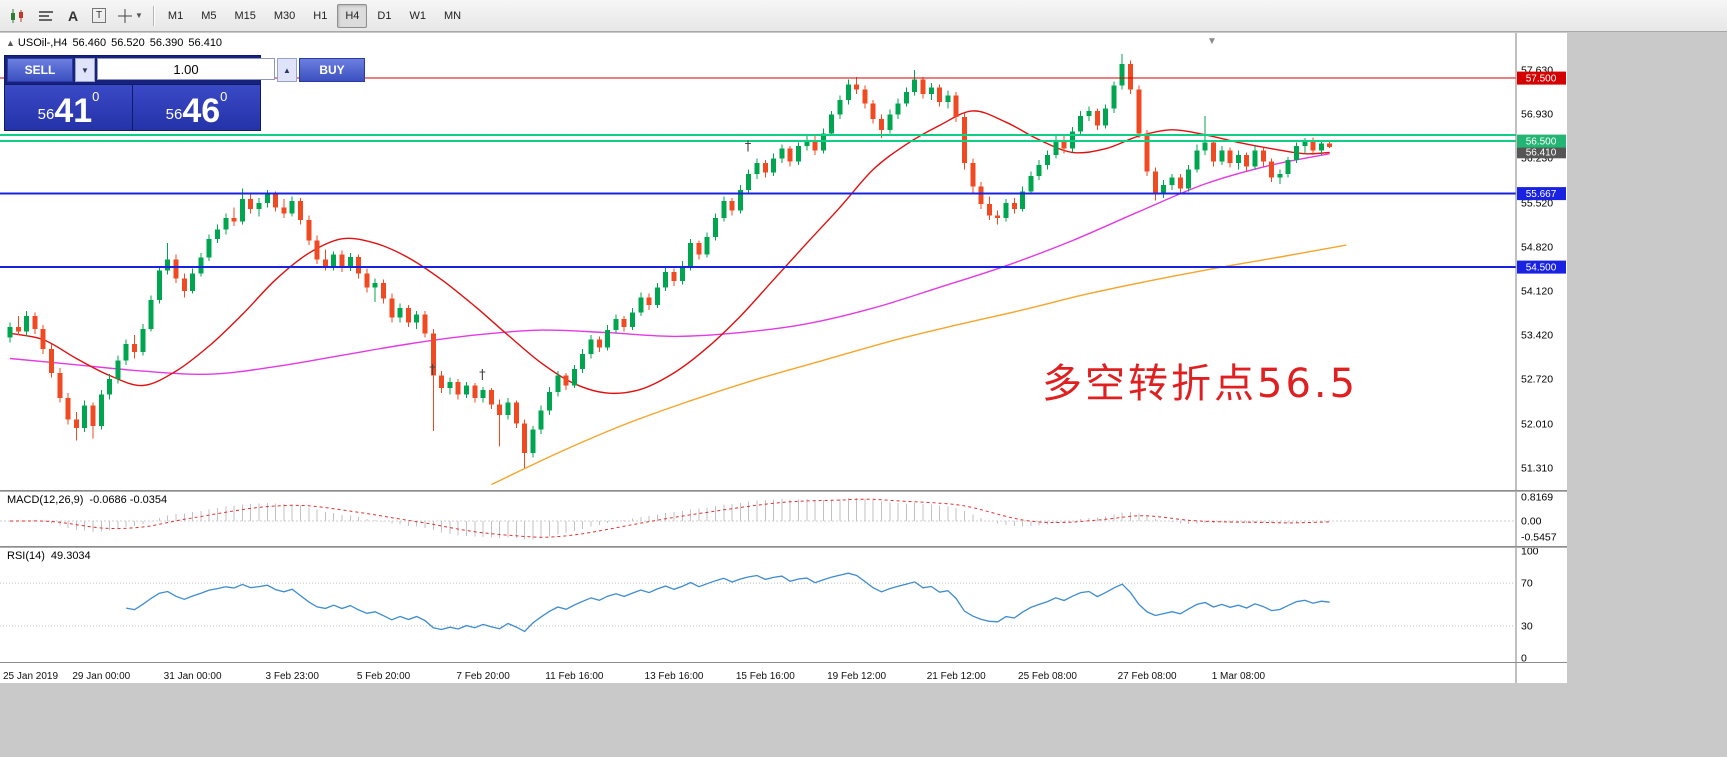 Image resolution: width=1727 pixels, height=757 pixels. I want to click on time-axis, so click(758, 673).